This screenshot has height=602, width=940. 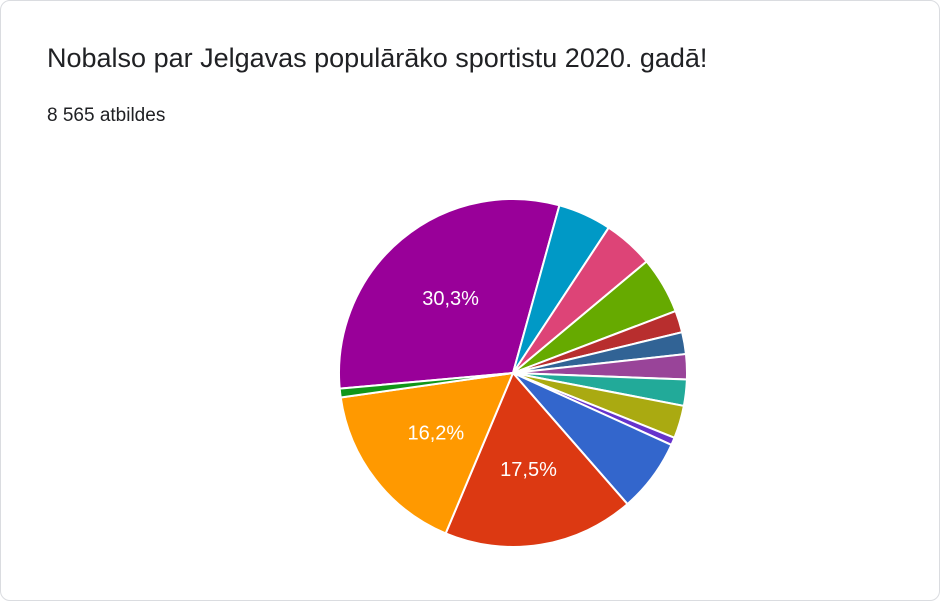 I want to click on response-count: 8 565 atbildes, so click(x=106, y=115).